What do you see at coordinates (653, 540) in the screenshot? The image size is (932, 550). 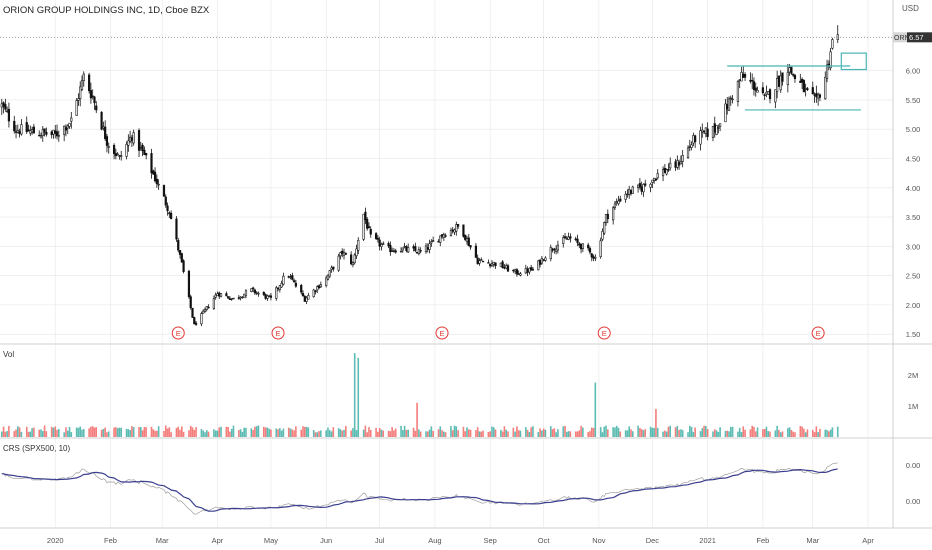 I see `time-tick-label: Dec` at bounding box center [653, 540].